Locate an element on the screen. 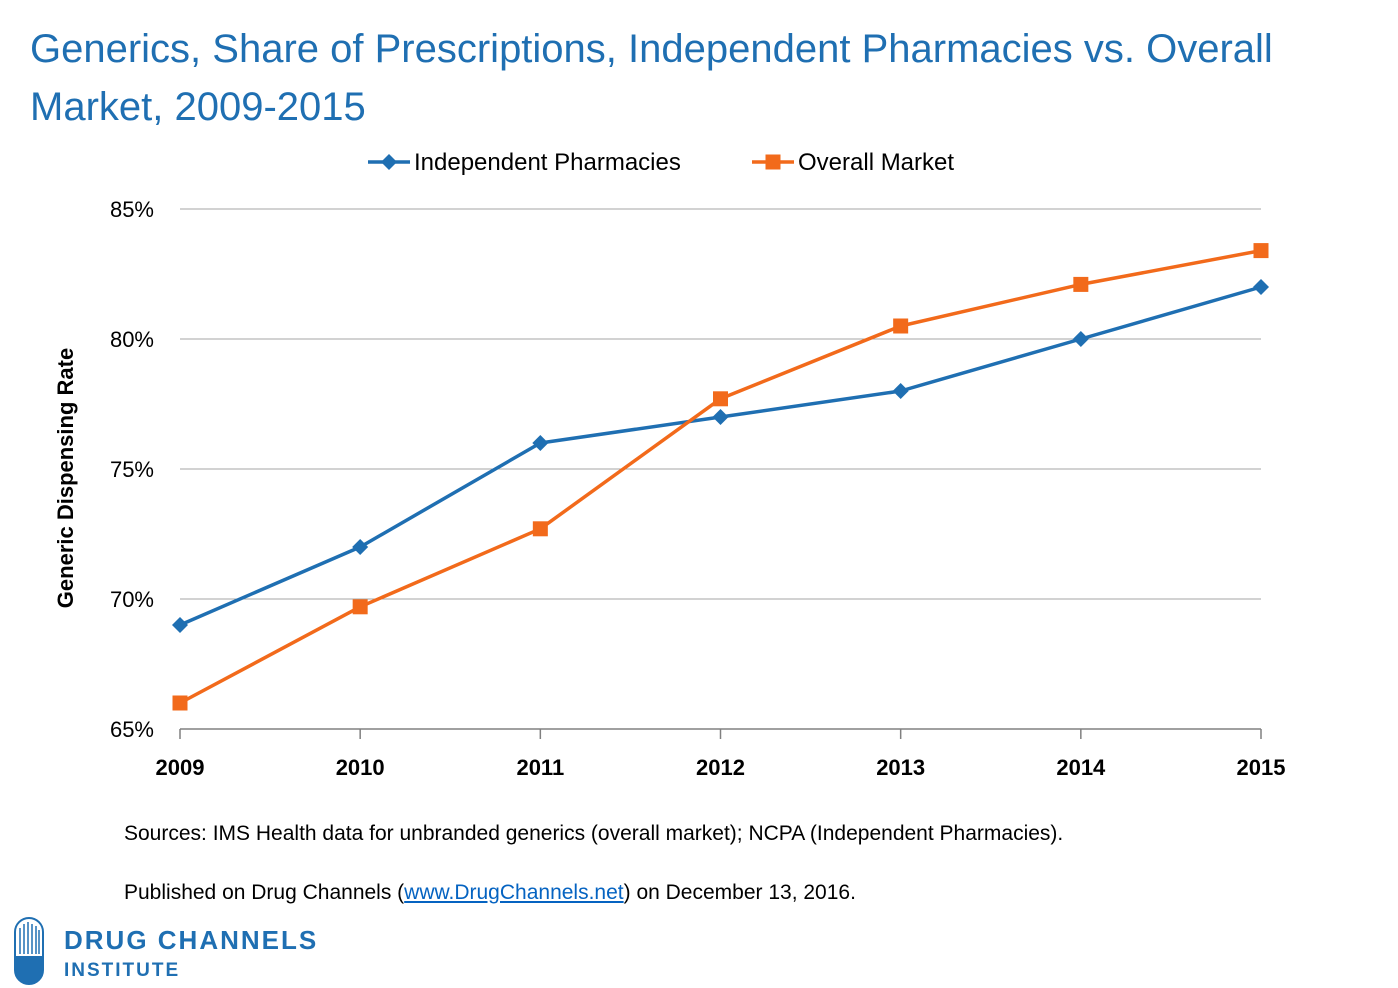  published-prefix: Published on Drug Channels ( is located at coordinates (264, 892).